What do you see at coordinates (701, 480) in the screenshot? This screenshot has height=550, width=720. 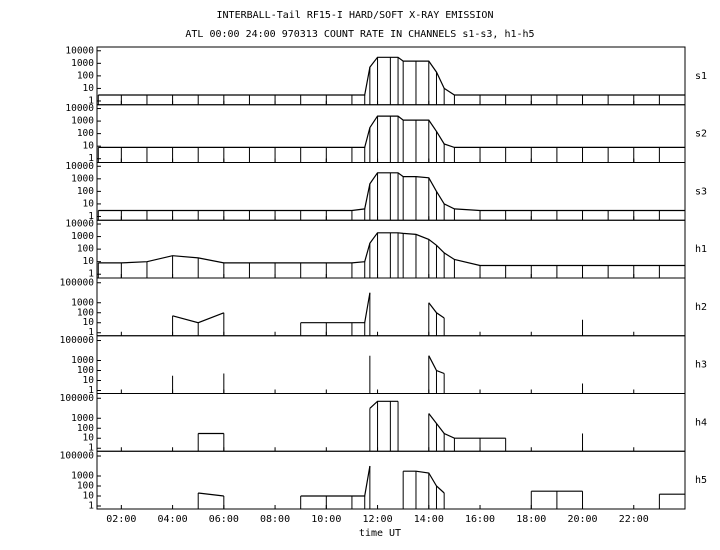 I see `panel-label: h5` at bounding box center [701, 480].